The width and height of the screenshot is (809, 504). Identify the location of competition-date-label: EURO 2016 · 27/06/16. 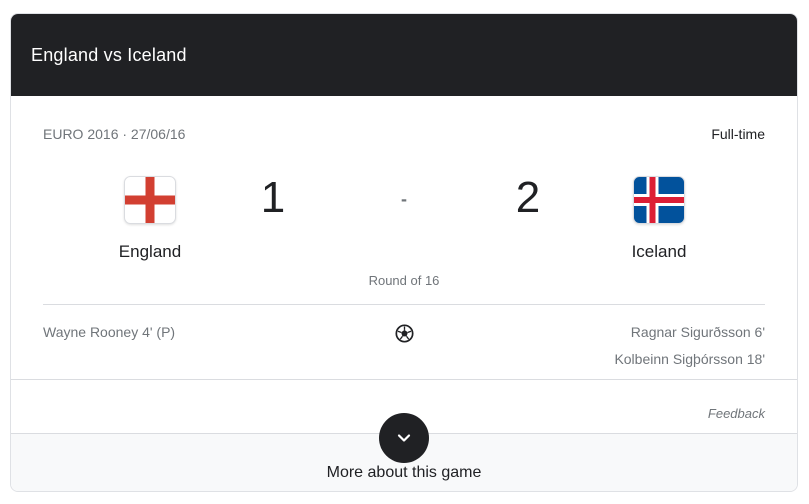
(114, 134).